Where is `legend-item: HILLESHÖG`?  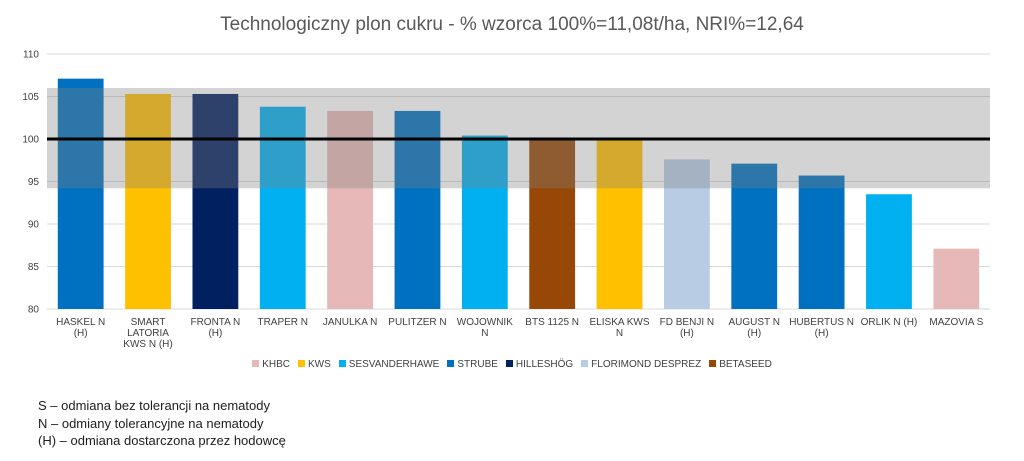
legend-item: HILLESHÖG is located at coordinates (539, 364).